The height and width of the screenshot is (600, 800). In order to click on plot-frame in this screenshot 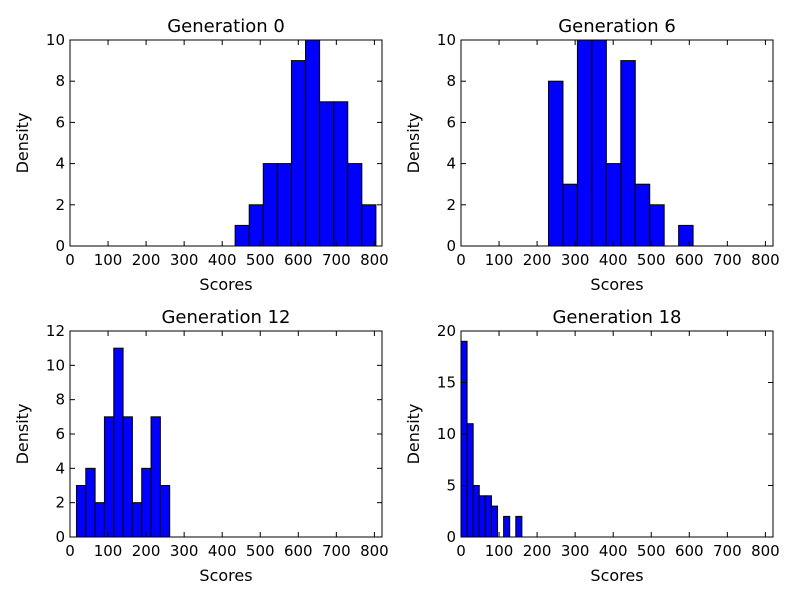, I will do `click(617, 434)`.